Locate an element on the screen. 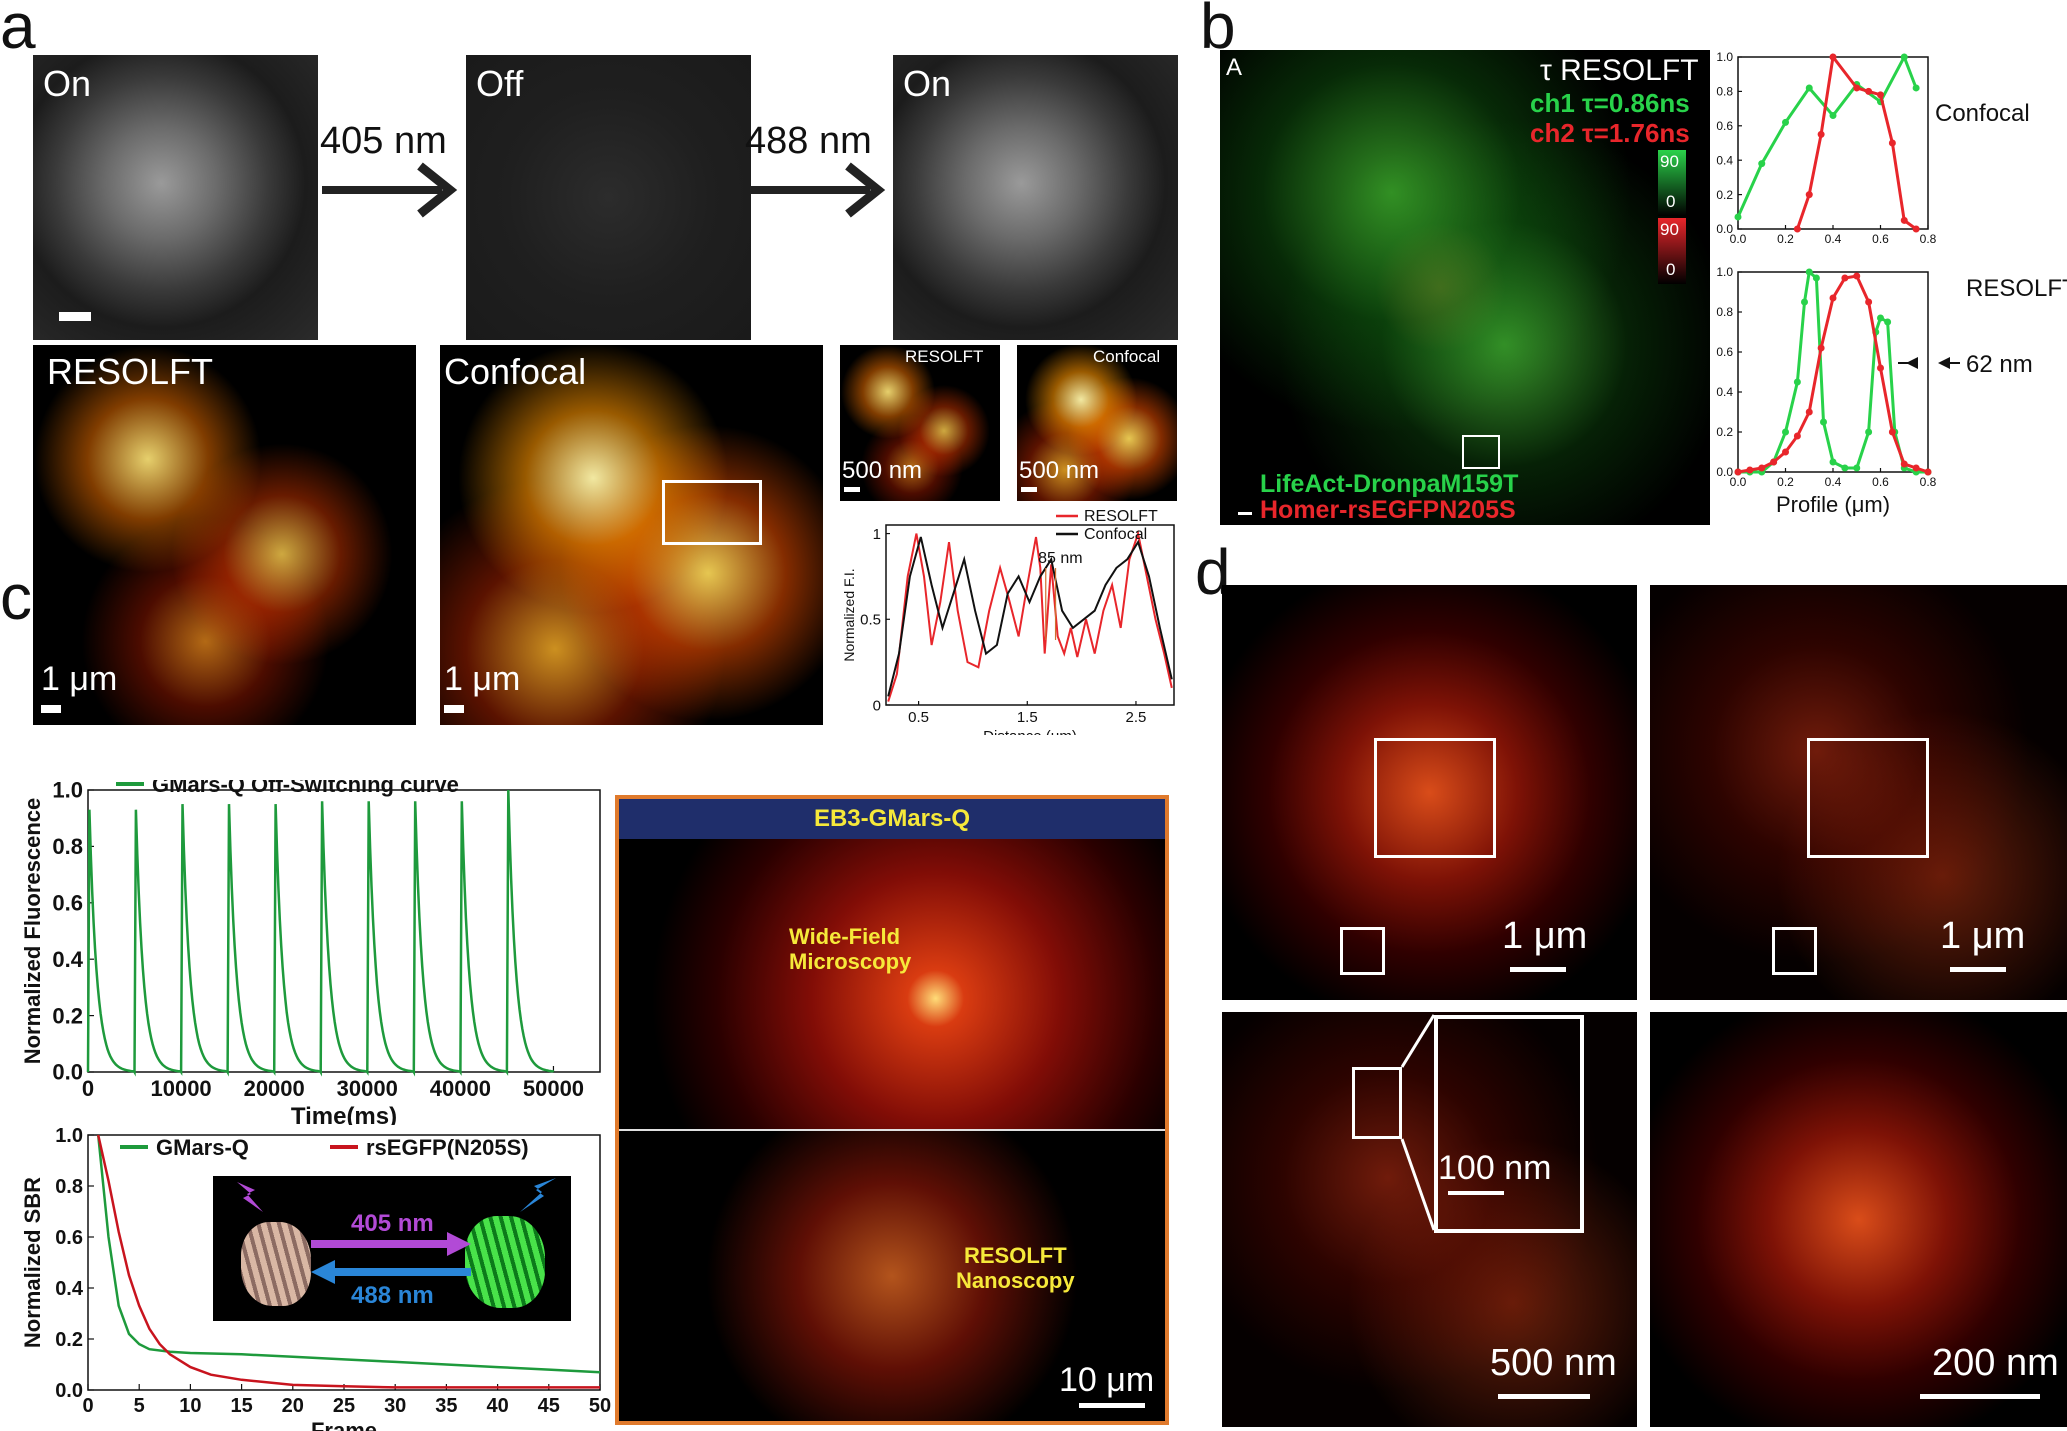 Image resolution: width=2067 pixels, height=1431 pixels. b-marker-green: LifeAct-DronpaM159T is located at coordinates (1389, 484).